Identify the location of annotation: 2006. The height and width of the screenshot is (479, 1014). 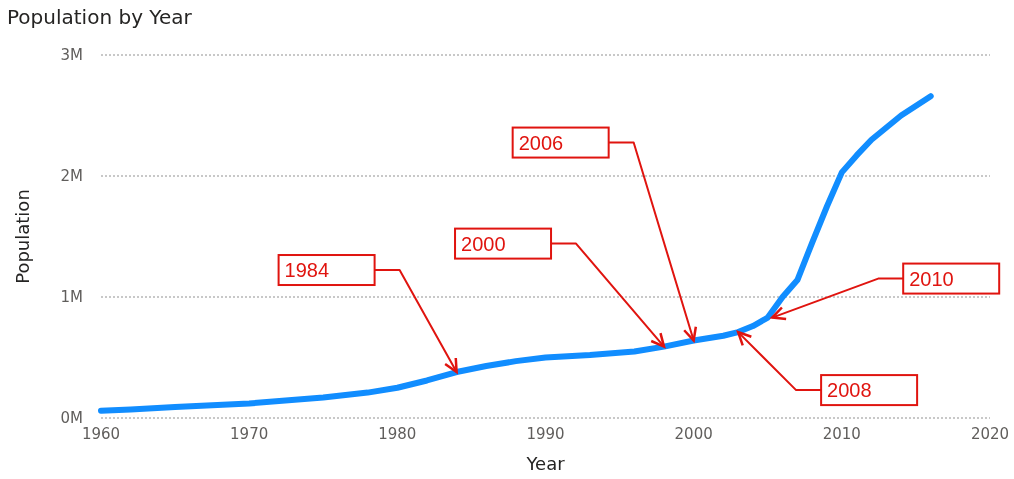
(541, 142).